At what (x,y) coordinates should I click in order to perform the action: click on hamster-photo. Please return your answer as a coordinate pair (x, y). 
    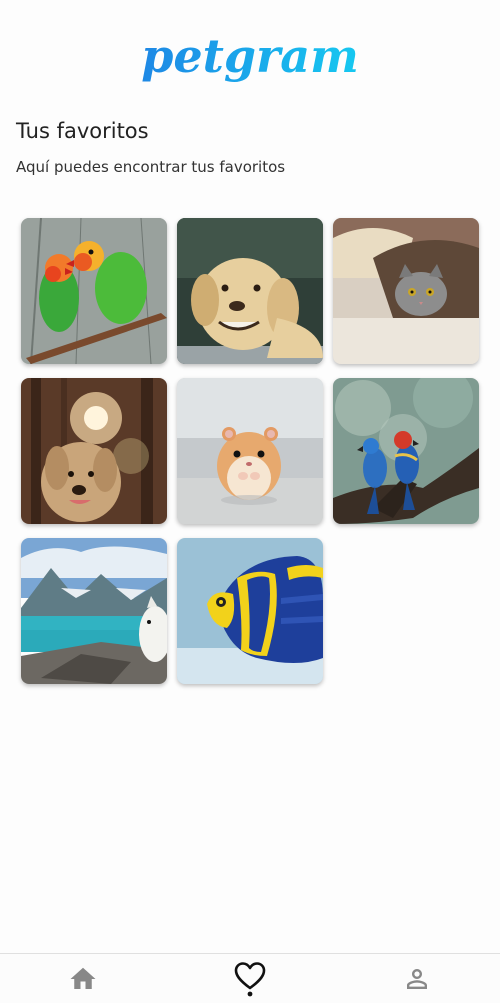
    Looking at the image, I should click on (250, 451).